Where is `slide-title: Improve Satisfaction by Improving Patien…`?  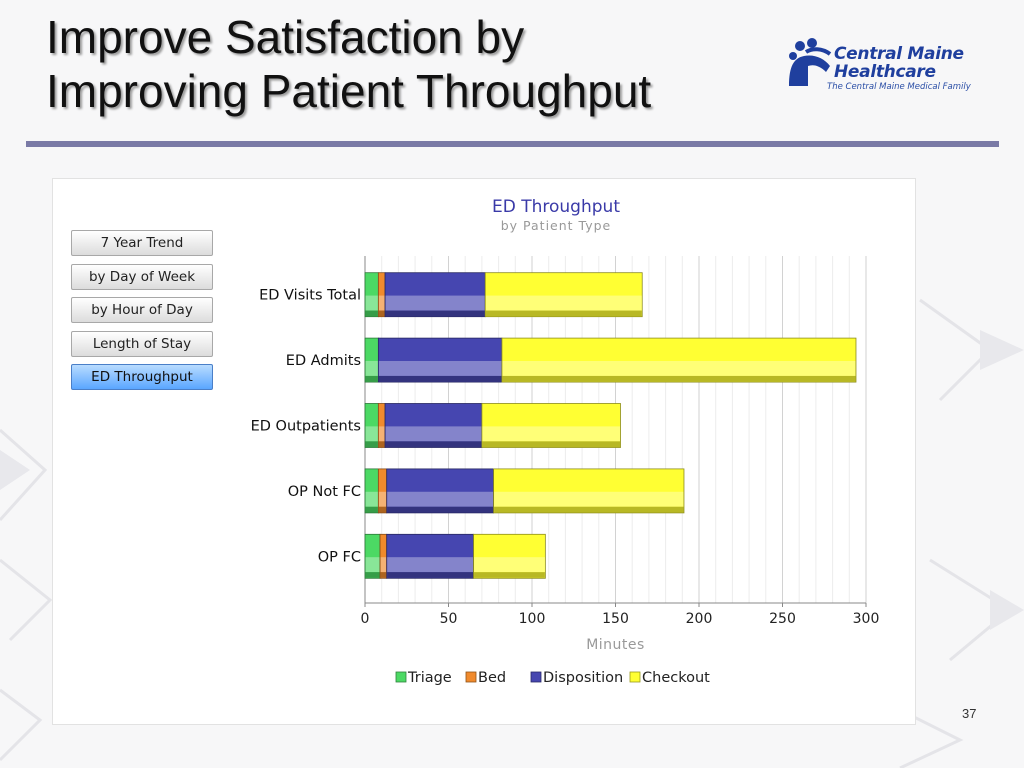 slide-title: Improve Satisfaction by Improving Patien… is located at coordinates (406, 64).